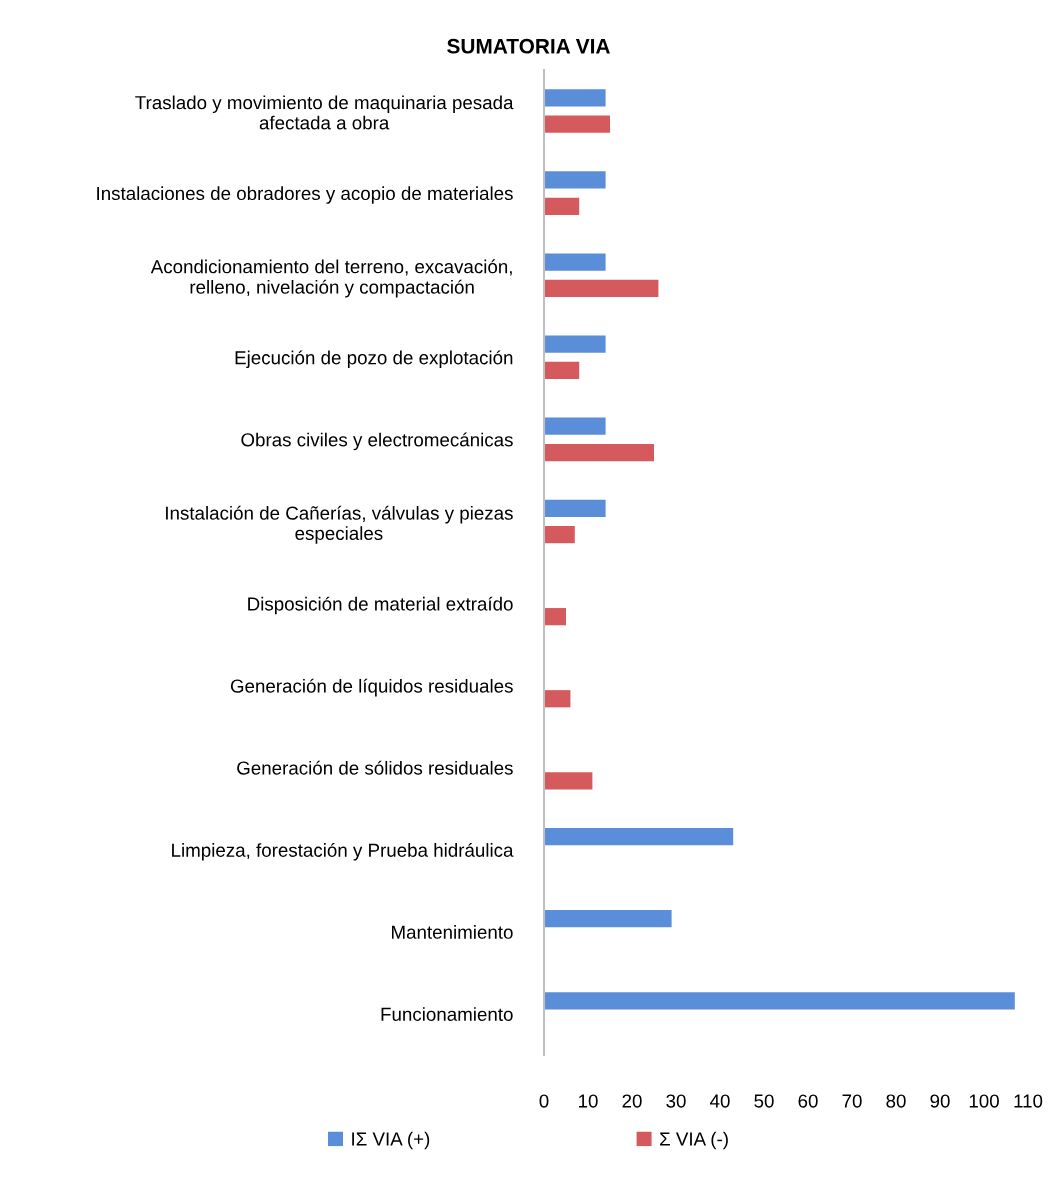  I want to click on x-tick-label: 100, so click(984, 1101).